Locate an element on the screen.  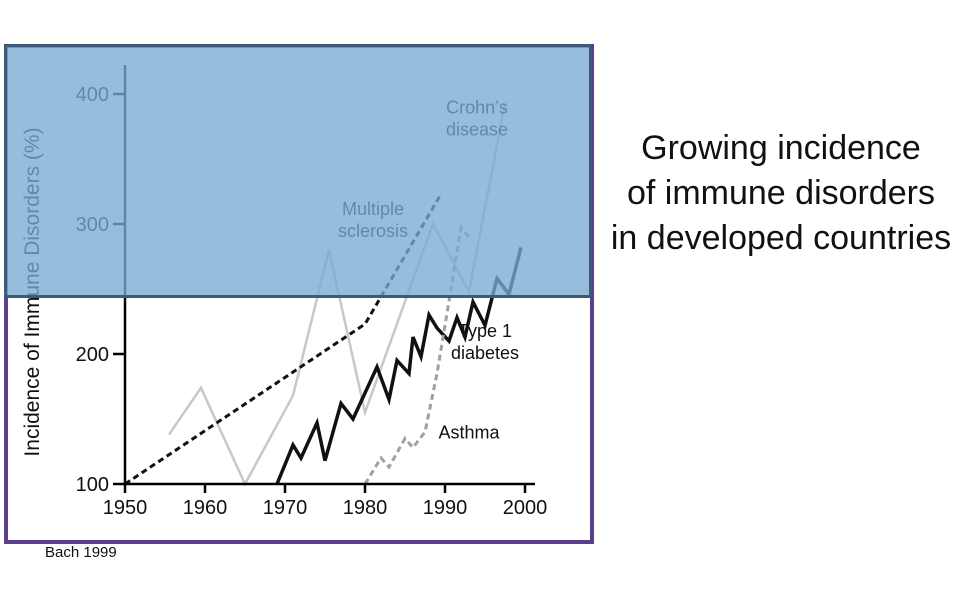
citation: Bach 1999 is located at coordinates (81, 552).